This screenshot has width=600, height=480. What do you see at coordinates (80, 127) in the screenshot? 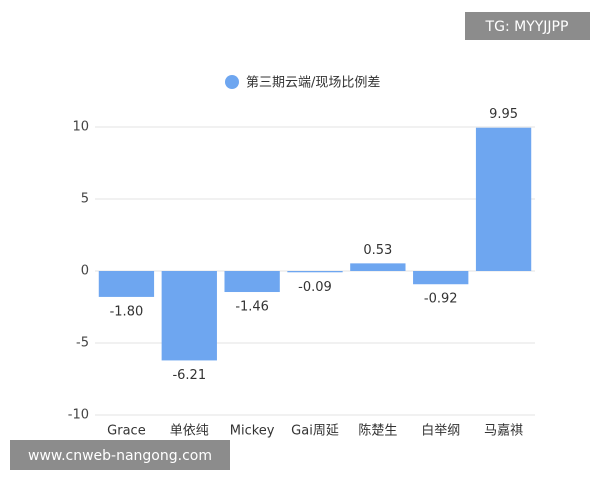
I see `y-tick-label: 10` at bounding box center [80, 127].